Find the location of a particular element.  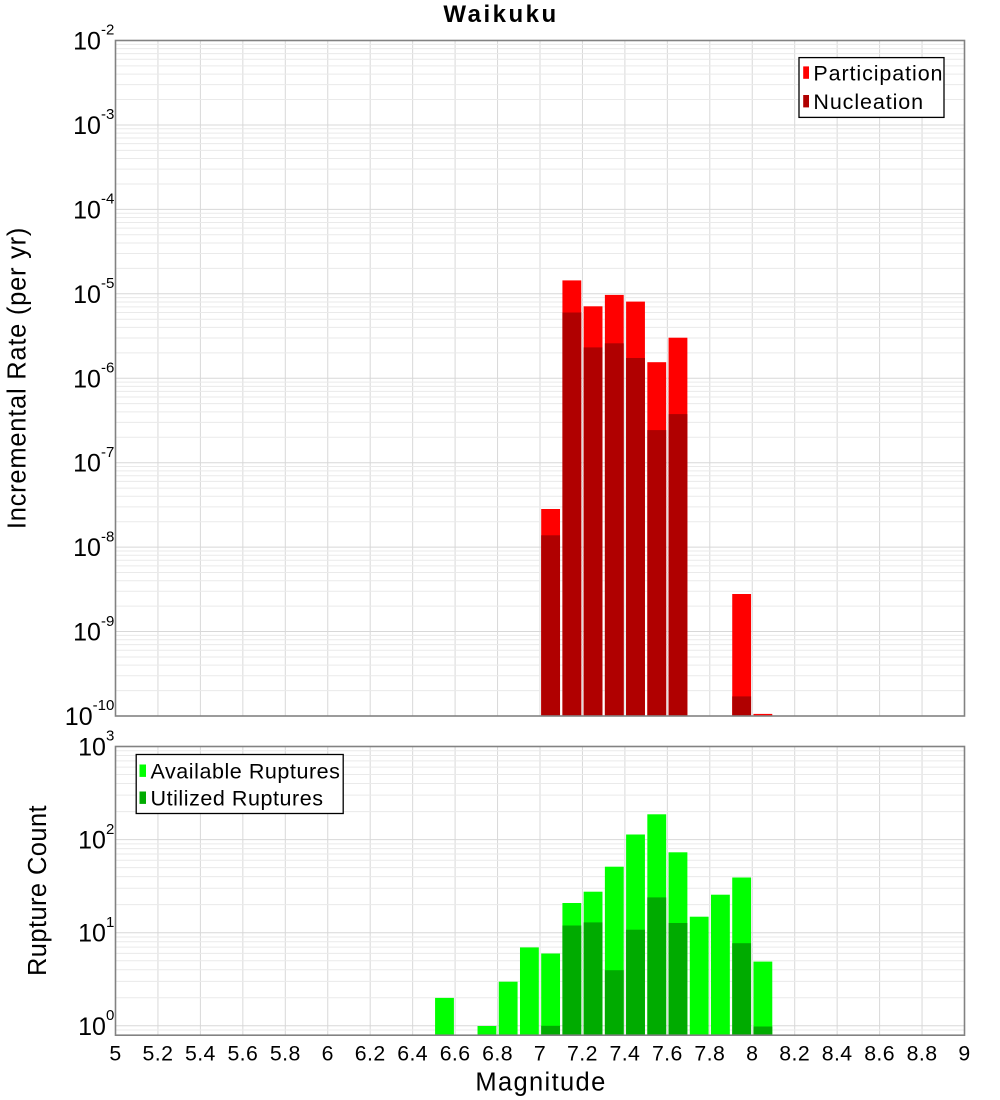

svg-text: -8 is located at coordinates (107, 536).